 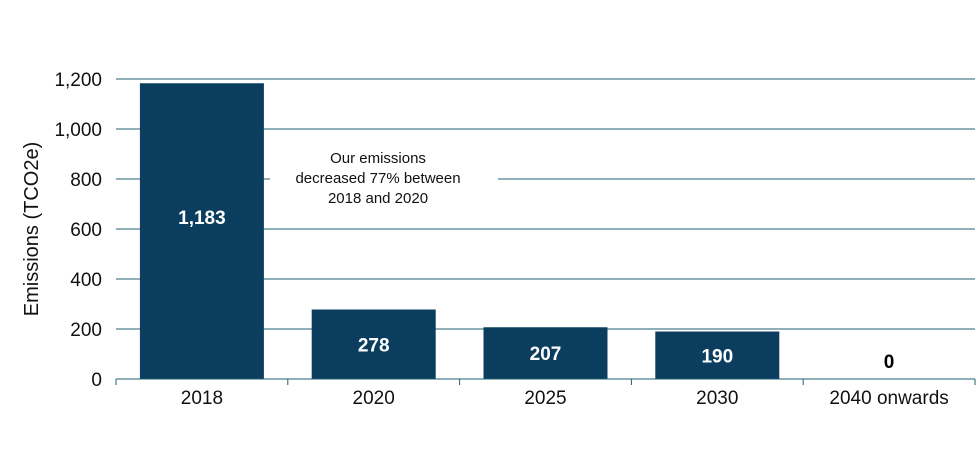 I want to click on x-category-label: 2025, so click(x=545, y=398).